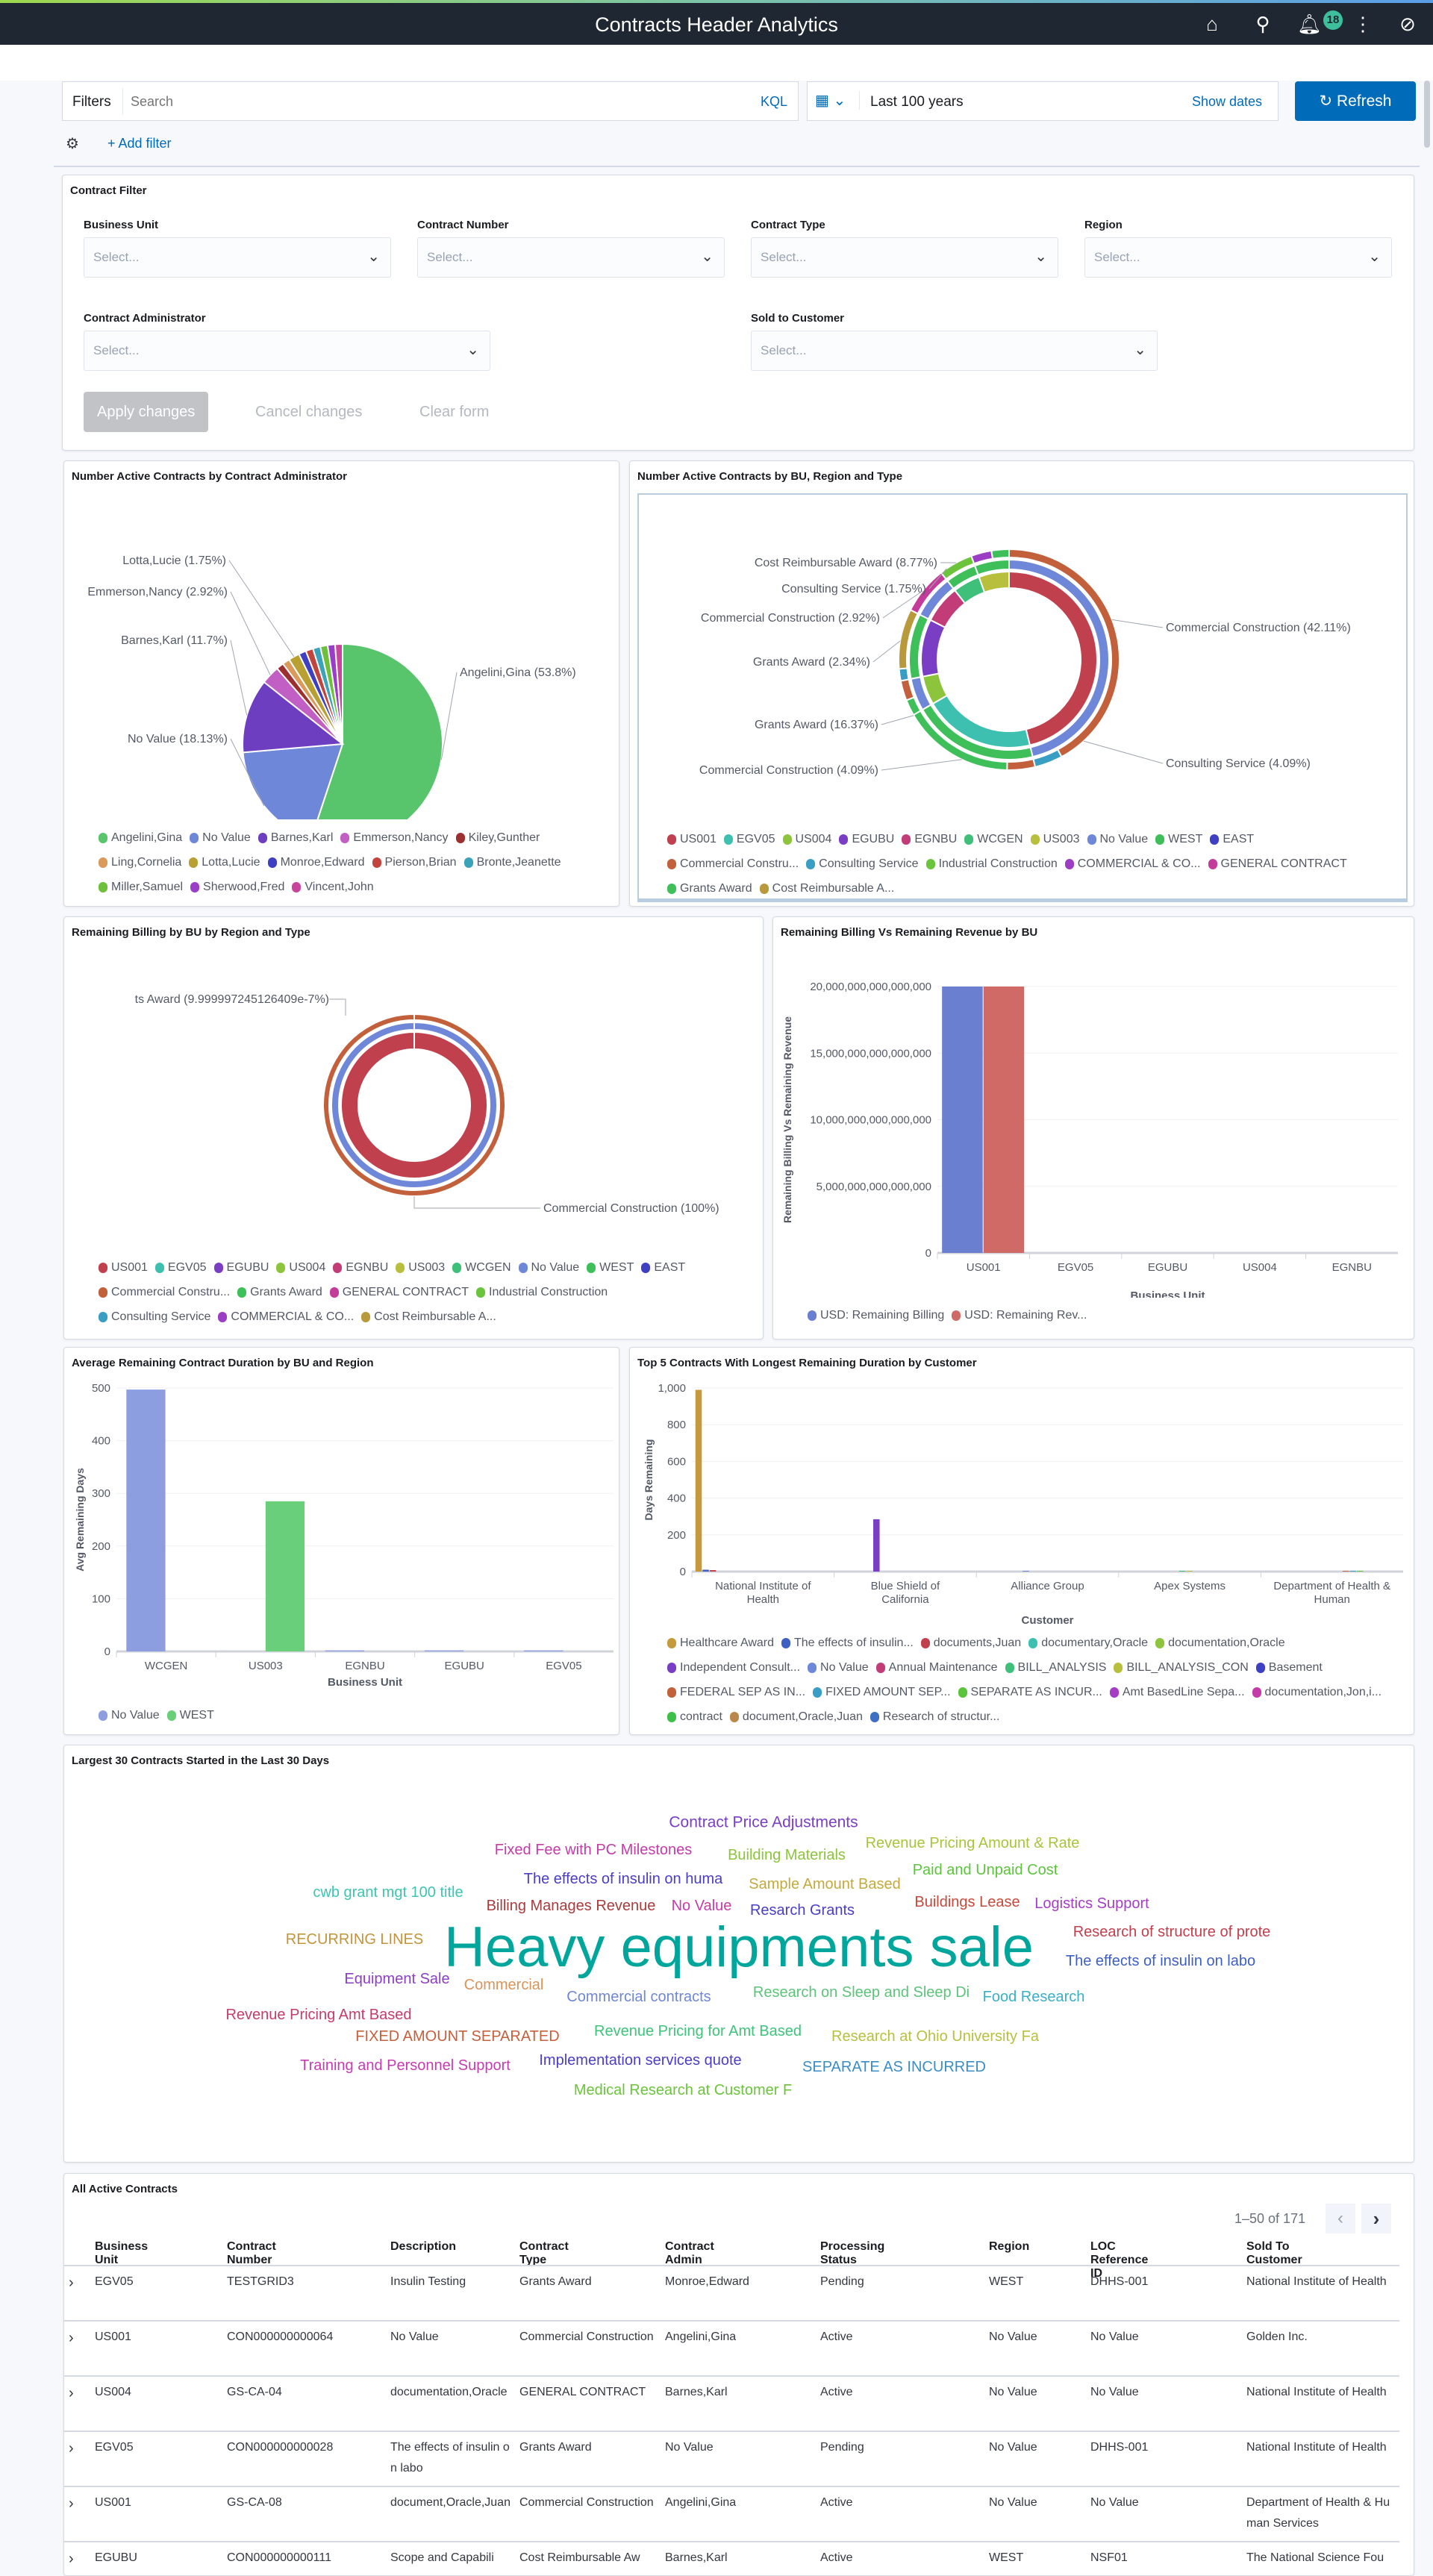 Image resolution: width=1433 pixels, height=2576 pixels. What do you see at coordinates (251, 2253) in the screenshot?
I see `column-header: Contract Number` at bounding box center [251, 2253].